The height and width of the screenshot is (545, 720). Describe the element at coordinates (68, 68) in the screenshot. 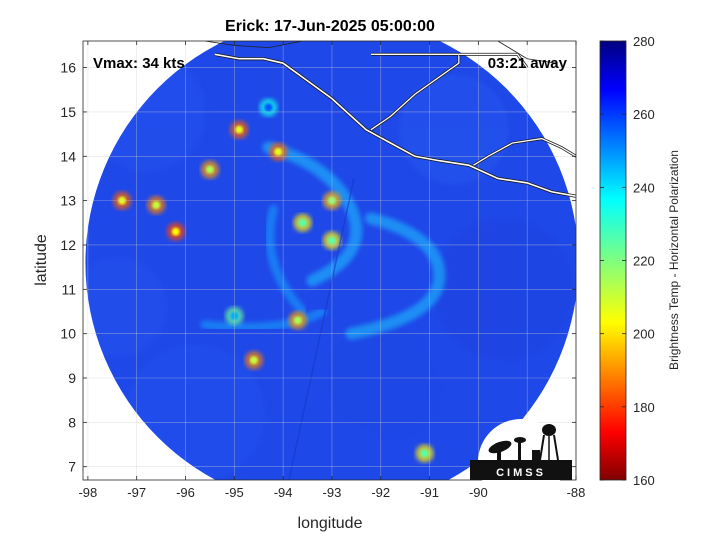

I see `y-tick-label: 16` at that location.